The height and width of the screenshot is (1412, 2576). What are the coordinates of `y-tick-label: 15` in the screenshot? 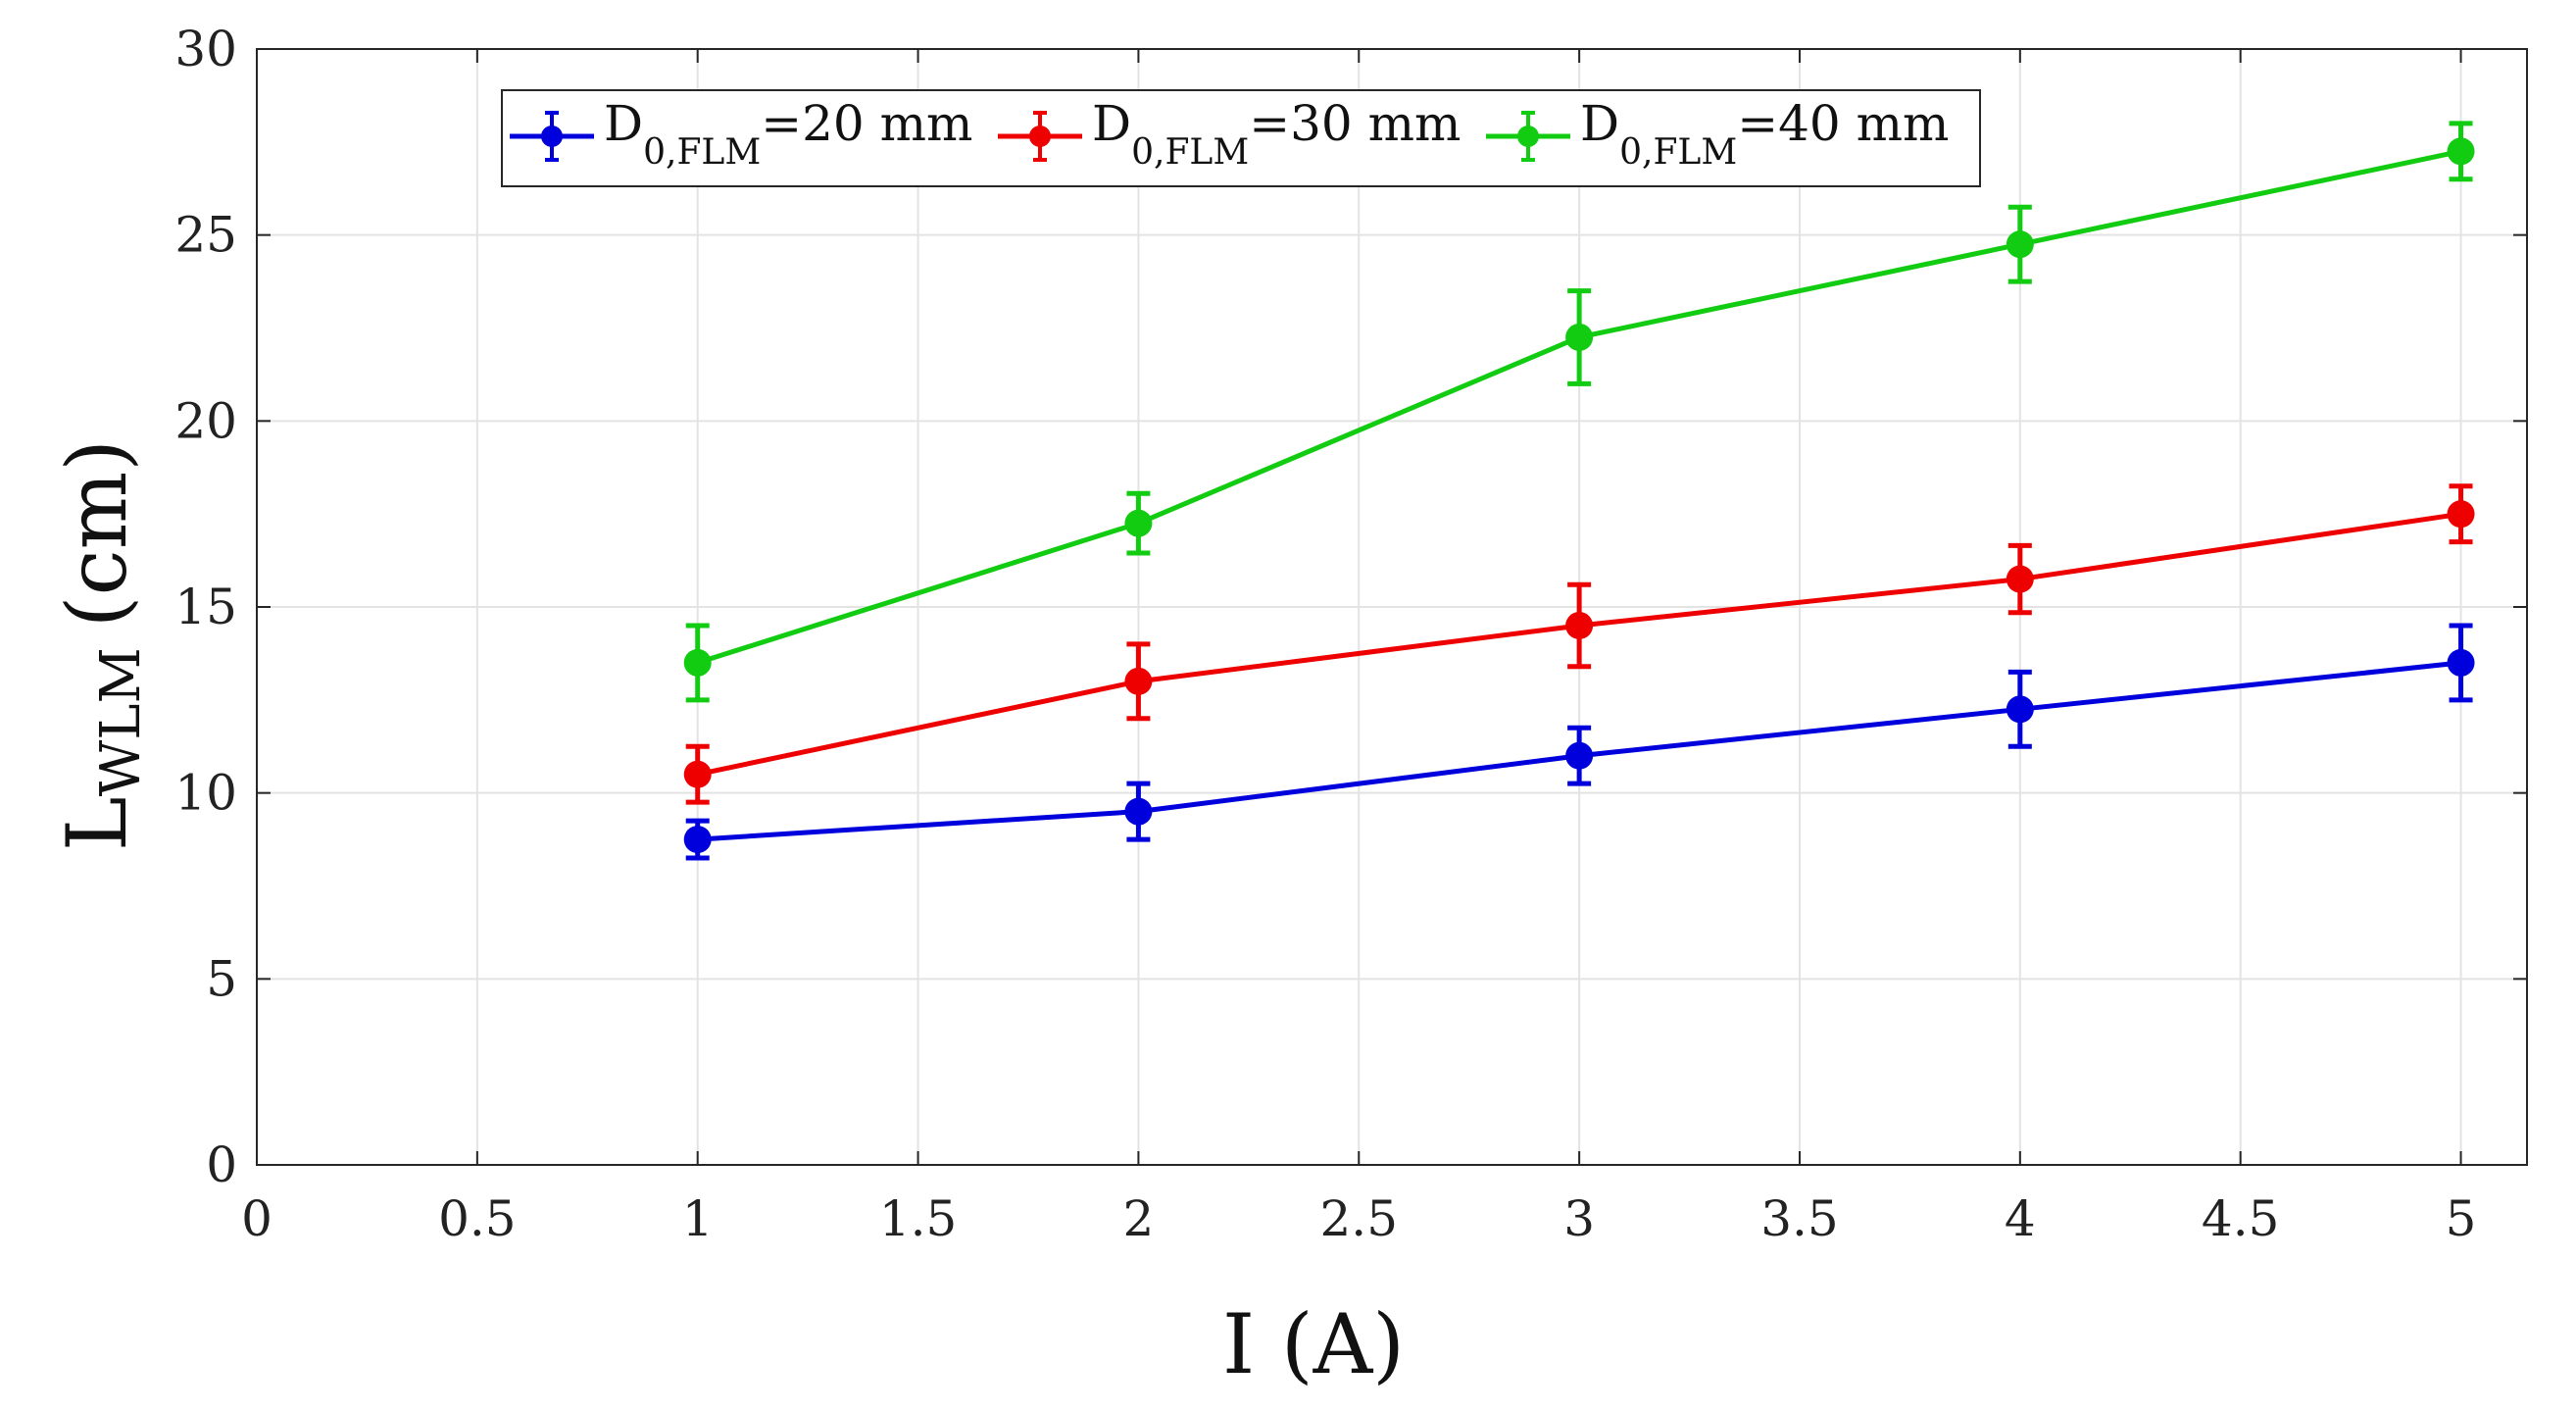 It's located at (205, 607).